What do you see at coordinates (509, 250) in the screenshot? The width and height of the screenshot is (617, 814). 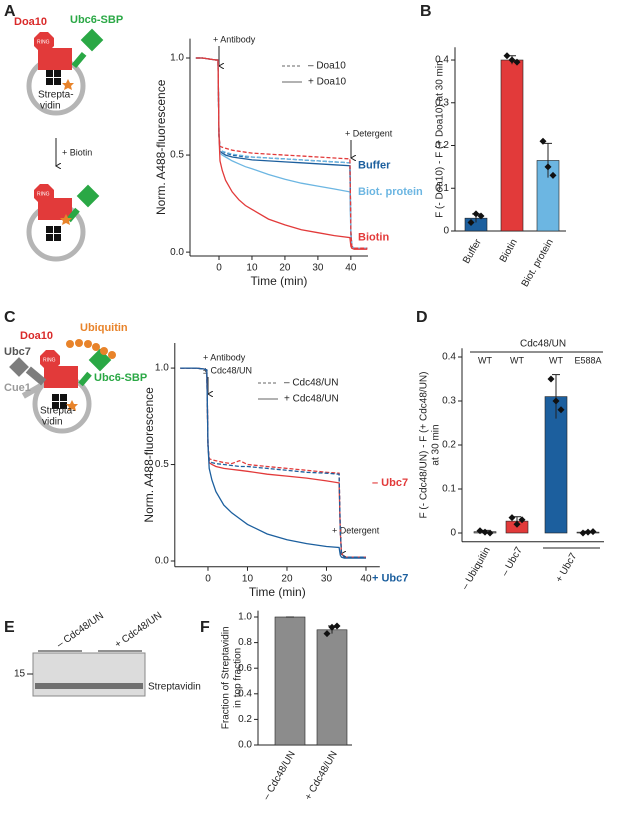 I see `x-tick-label: Biotin` at bounding box center [509, 250].